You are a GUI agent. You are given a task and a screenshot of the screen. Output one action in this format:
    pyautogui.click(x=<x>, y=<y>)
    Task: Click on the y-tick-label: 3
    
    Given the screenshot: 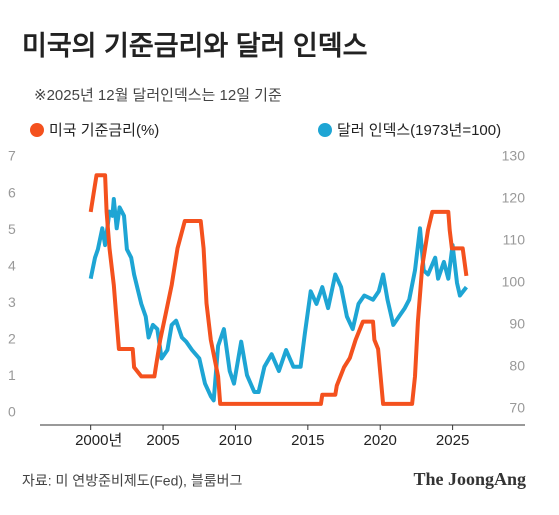 What is the action you would take?
    pyautogui.click(x=12, y=302)
    